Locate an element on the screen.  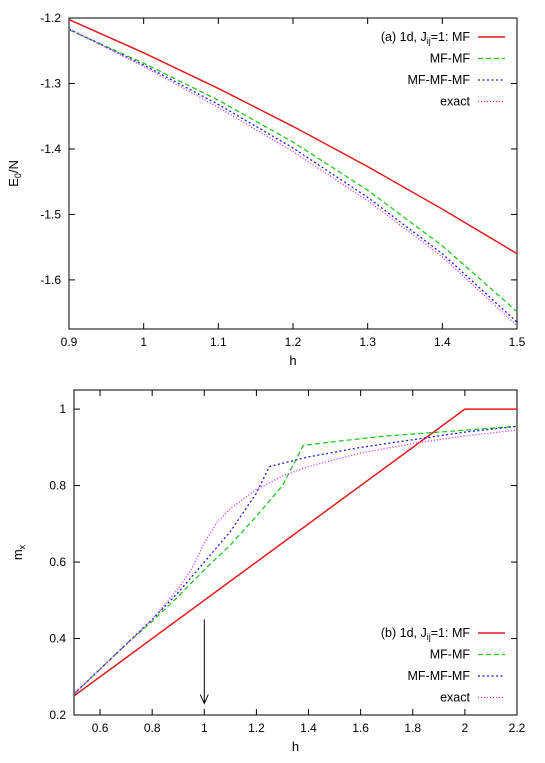
y-axis-label-sub: x is located at coordinates (22, 546).